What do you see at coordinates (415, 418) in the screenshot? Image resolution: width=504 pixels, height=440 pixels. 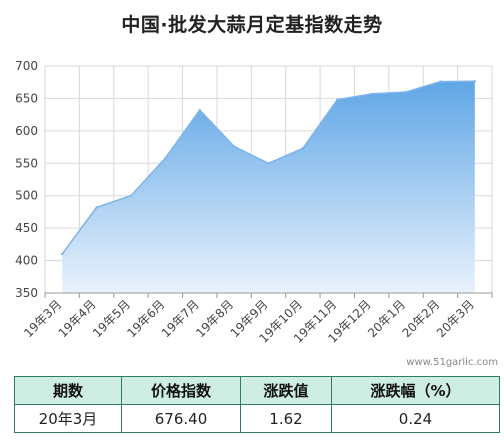 I see `cell-change-percent: 0.24` at bounding box center [415, 418].